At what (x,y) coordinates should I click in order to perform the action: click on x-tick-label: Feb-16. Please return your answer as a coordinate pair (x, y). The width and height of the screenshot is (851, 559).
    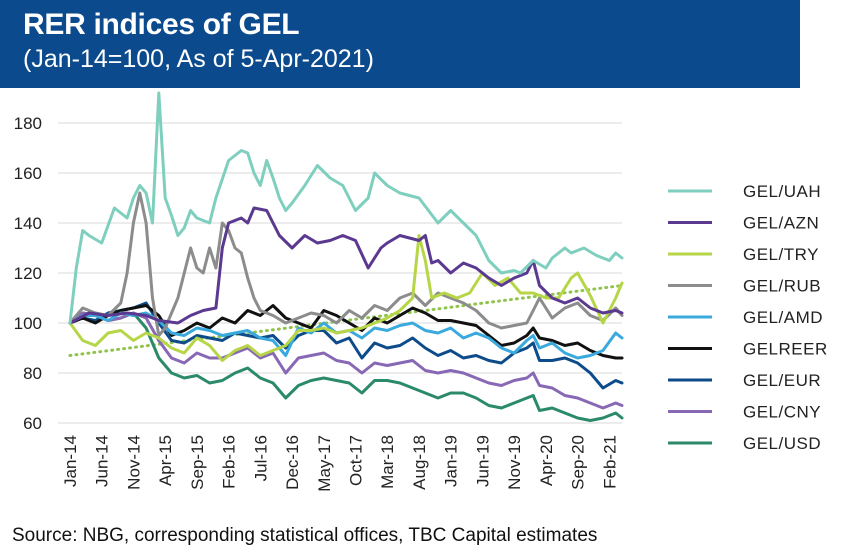
    Looking at the image, I should click on (229, 462).